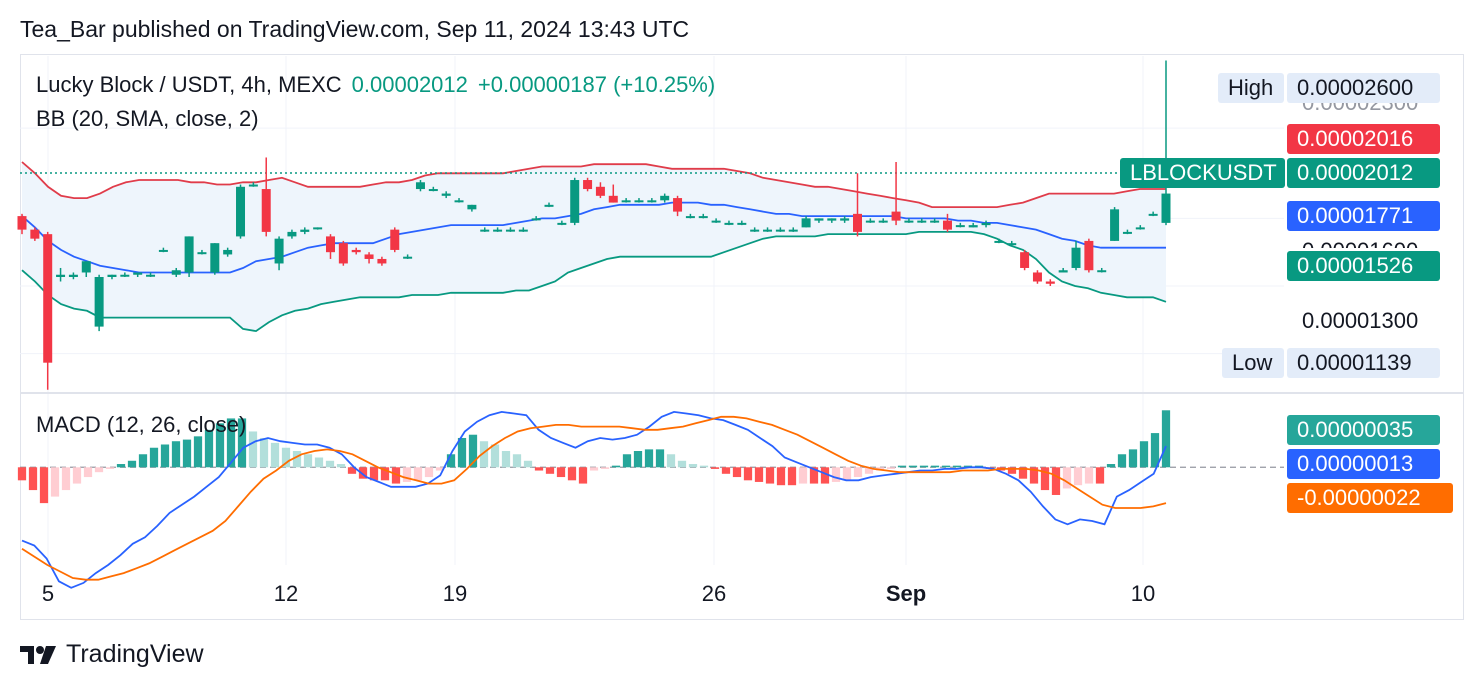  Describe the element at coordinates (147, 118) in the screenshot. I see `bb-indicator-legend: BB (20, SMA, close, 2)` at that location.